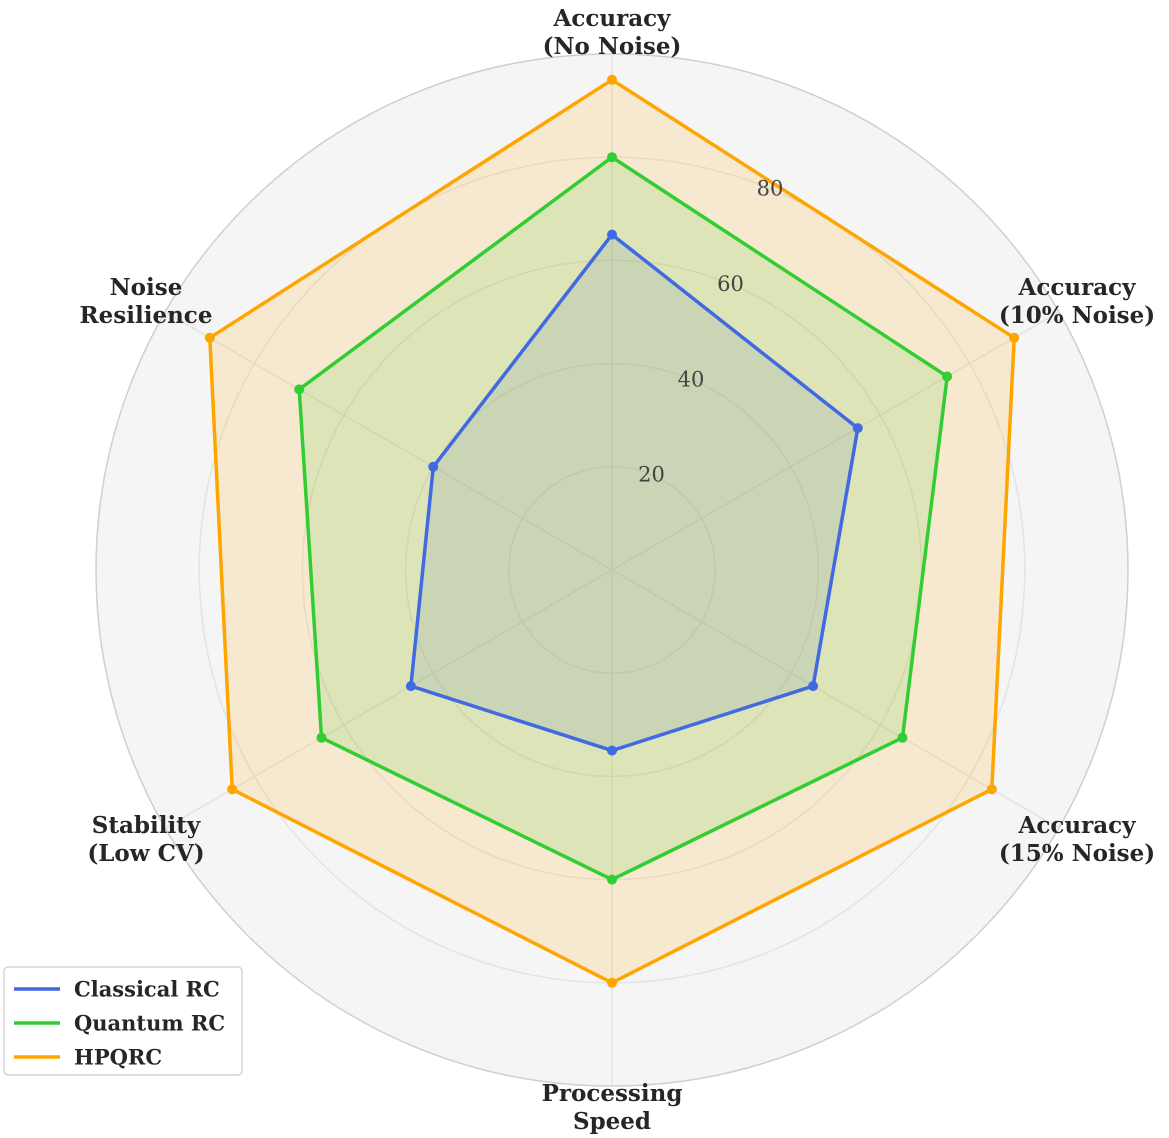  I want to click on axis-label-line: Resilience, so click(146, 315).